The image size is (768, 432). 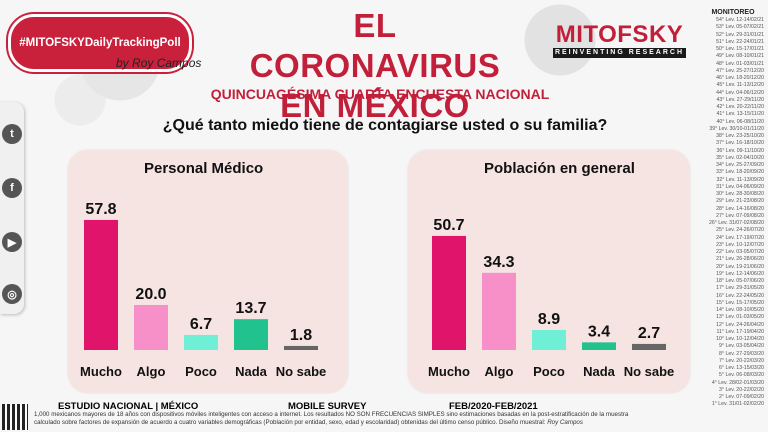 I want to click on monitor-row: 40° Lev. 06-08/11/20, so click(x=740, y=121).